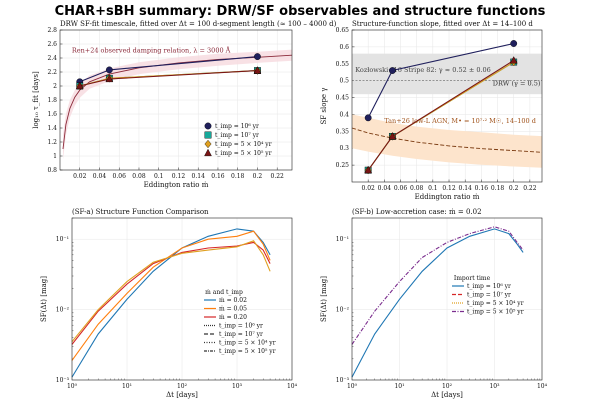 The width and height of the screenshot is (600, 400). What do you see at coordinates (344, 114) in the screenshot?
I see `y-tick-label: 0.4` at bounding box center [344, 114].